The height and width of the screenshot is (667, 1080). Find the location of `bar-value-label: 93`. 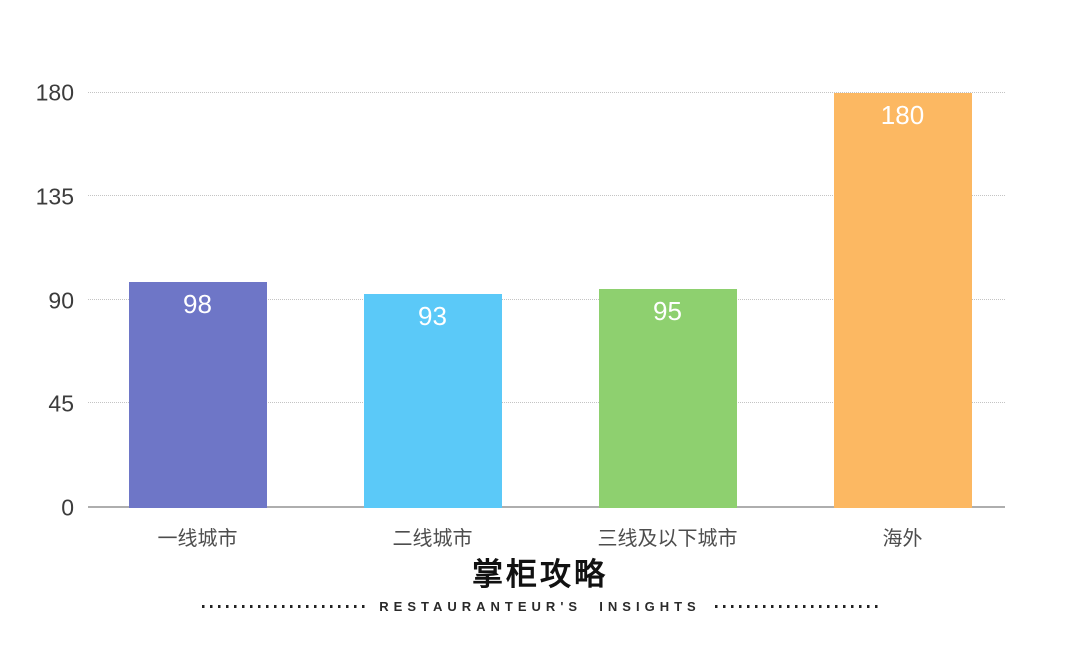

bar-value-label: 93 is located at coordinates (432, 315).